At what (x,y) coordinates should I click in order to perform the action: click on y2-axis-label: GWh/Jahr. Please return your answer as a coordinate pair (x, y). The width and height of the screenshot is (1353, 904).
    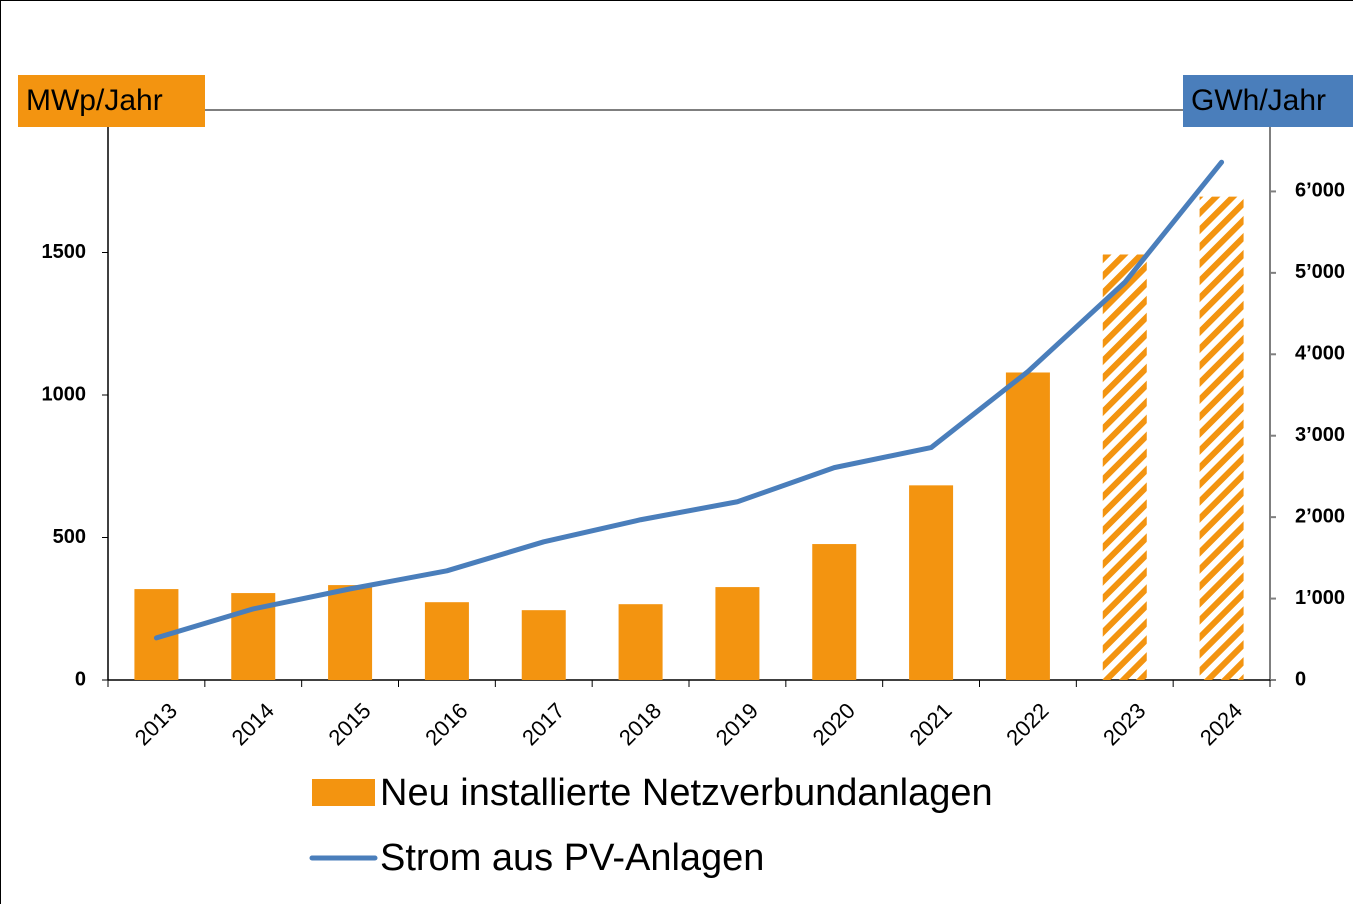
    Looking at the image, I should click on (1258, 100).